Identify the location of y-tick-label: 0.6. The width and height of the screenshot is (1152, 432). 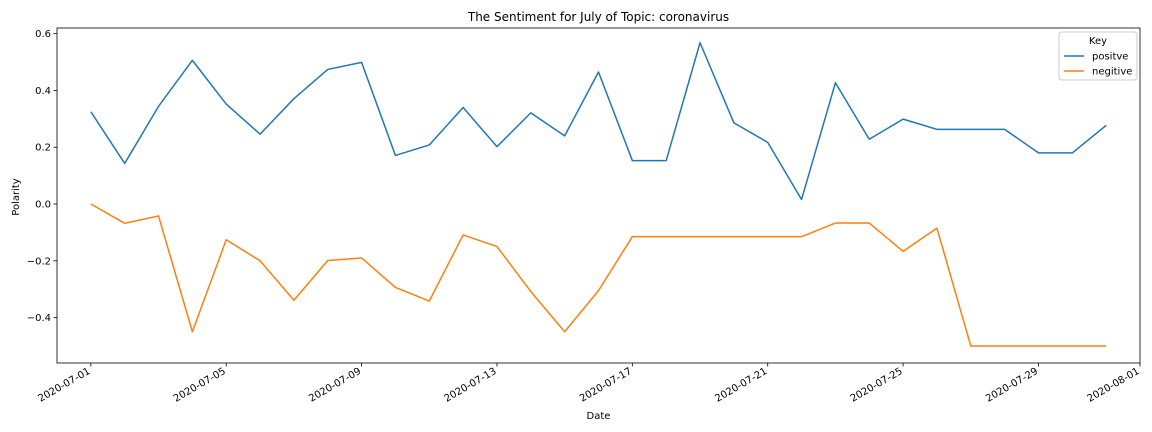
(43, 34).